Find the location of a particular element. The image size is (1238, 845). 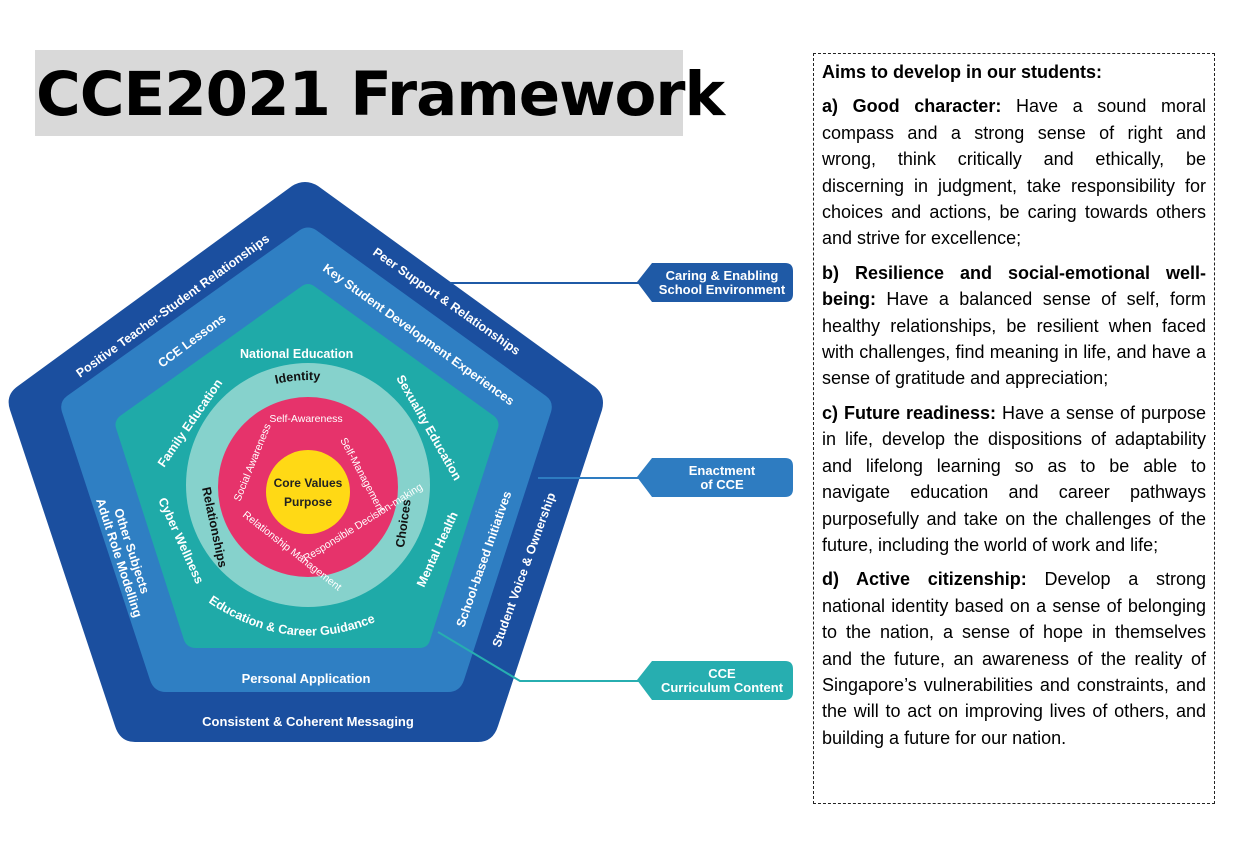

aim-label: a) Good character: is located at coordinates (912, 106).